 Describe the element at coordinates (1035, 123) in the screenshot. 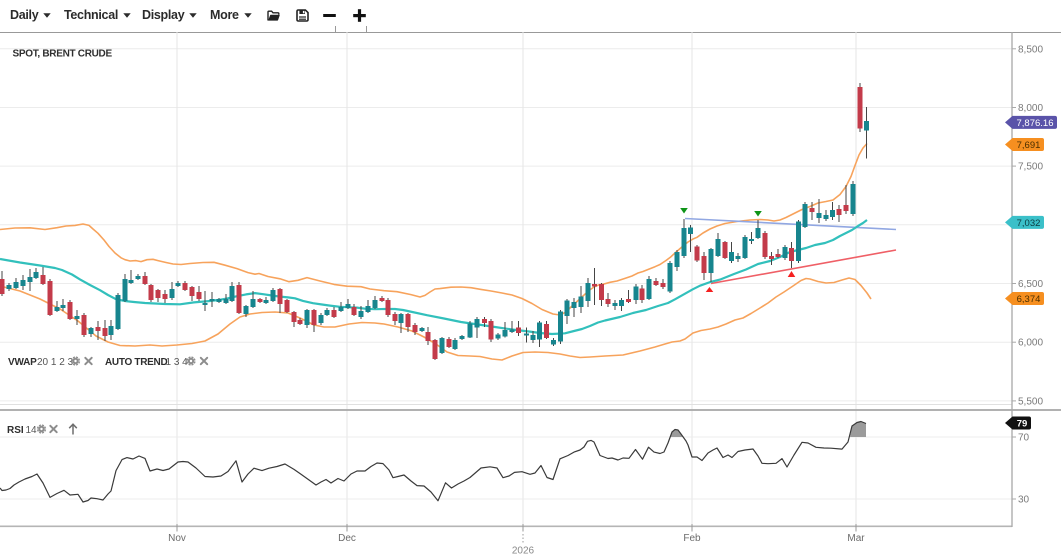

I see `svg-text: 7,876.16` at that location.